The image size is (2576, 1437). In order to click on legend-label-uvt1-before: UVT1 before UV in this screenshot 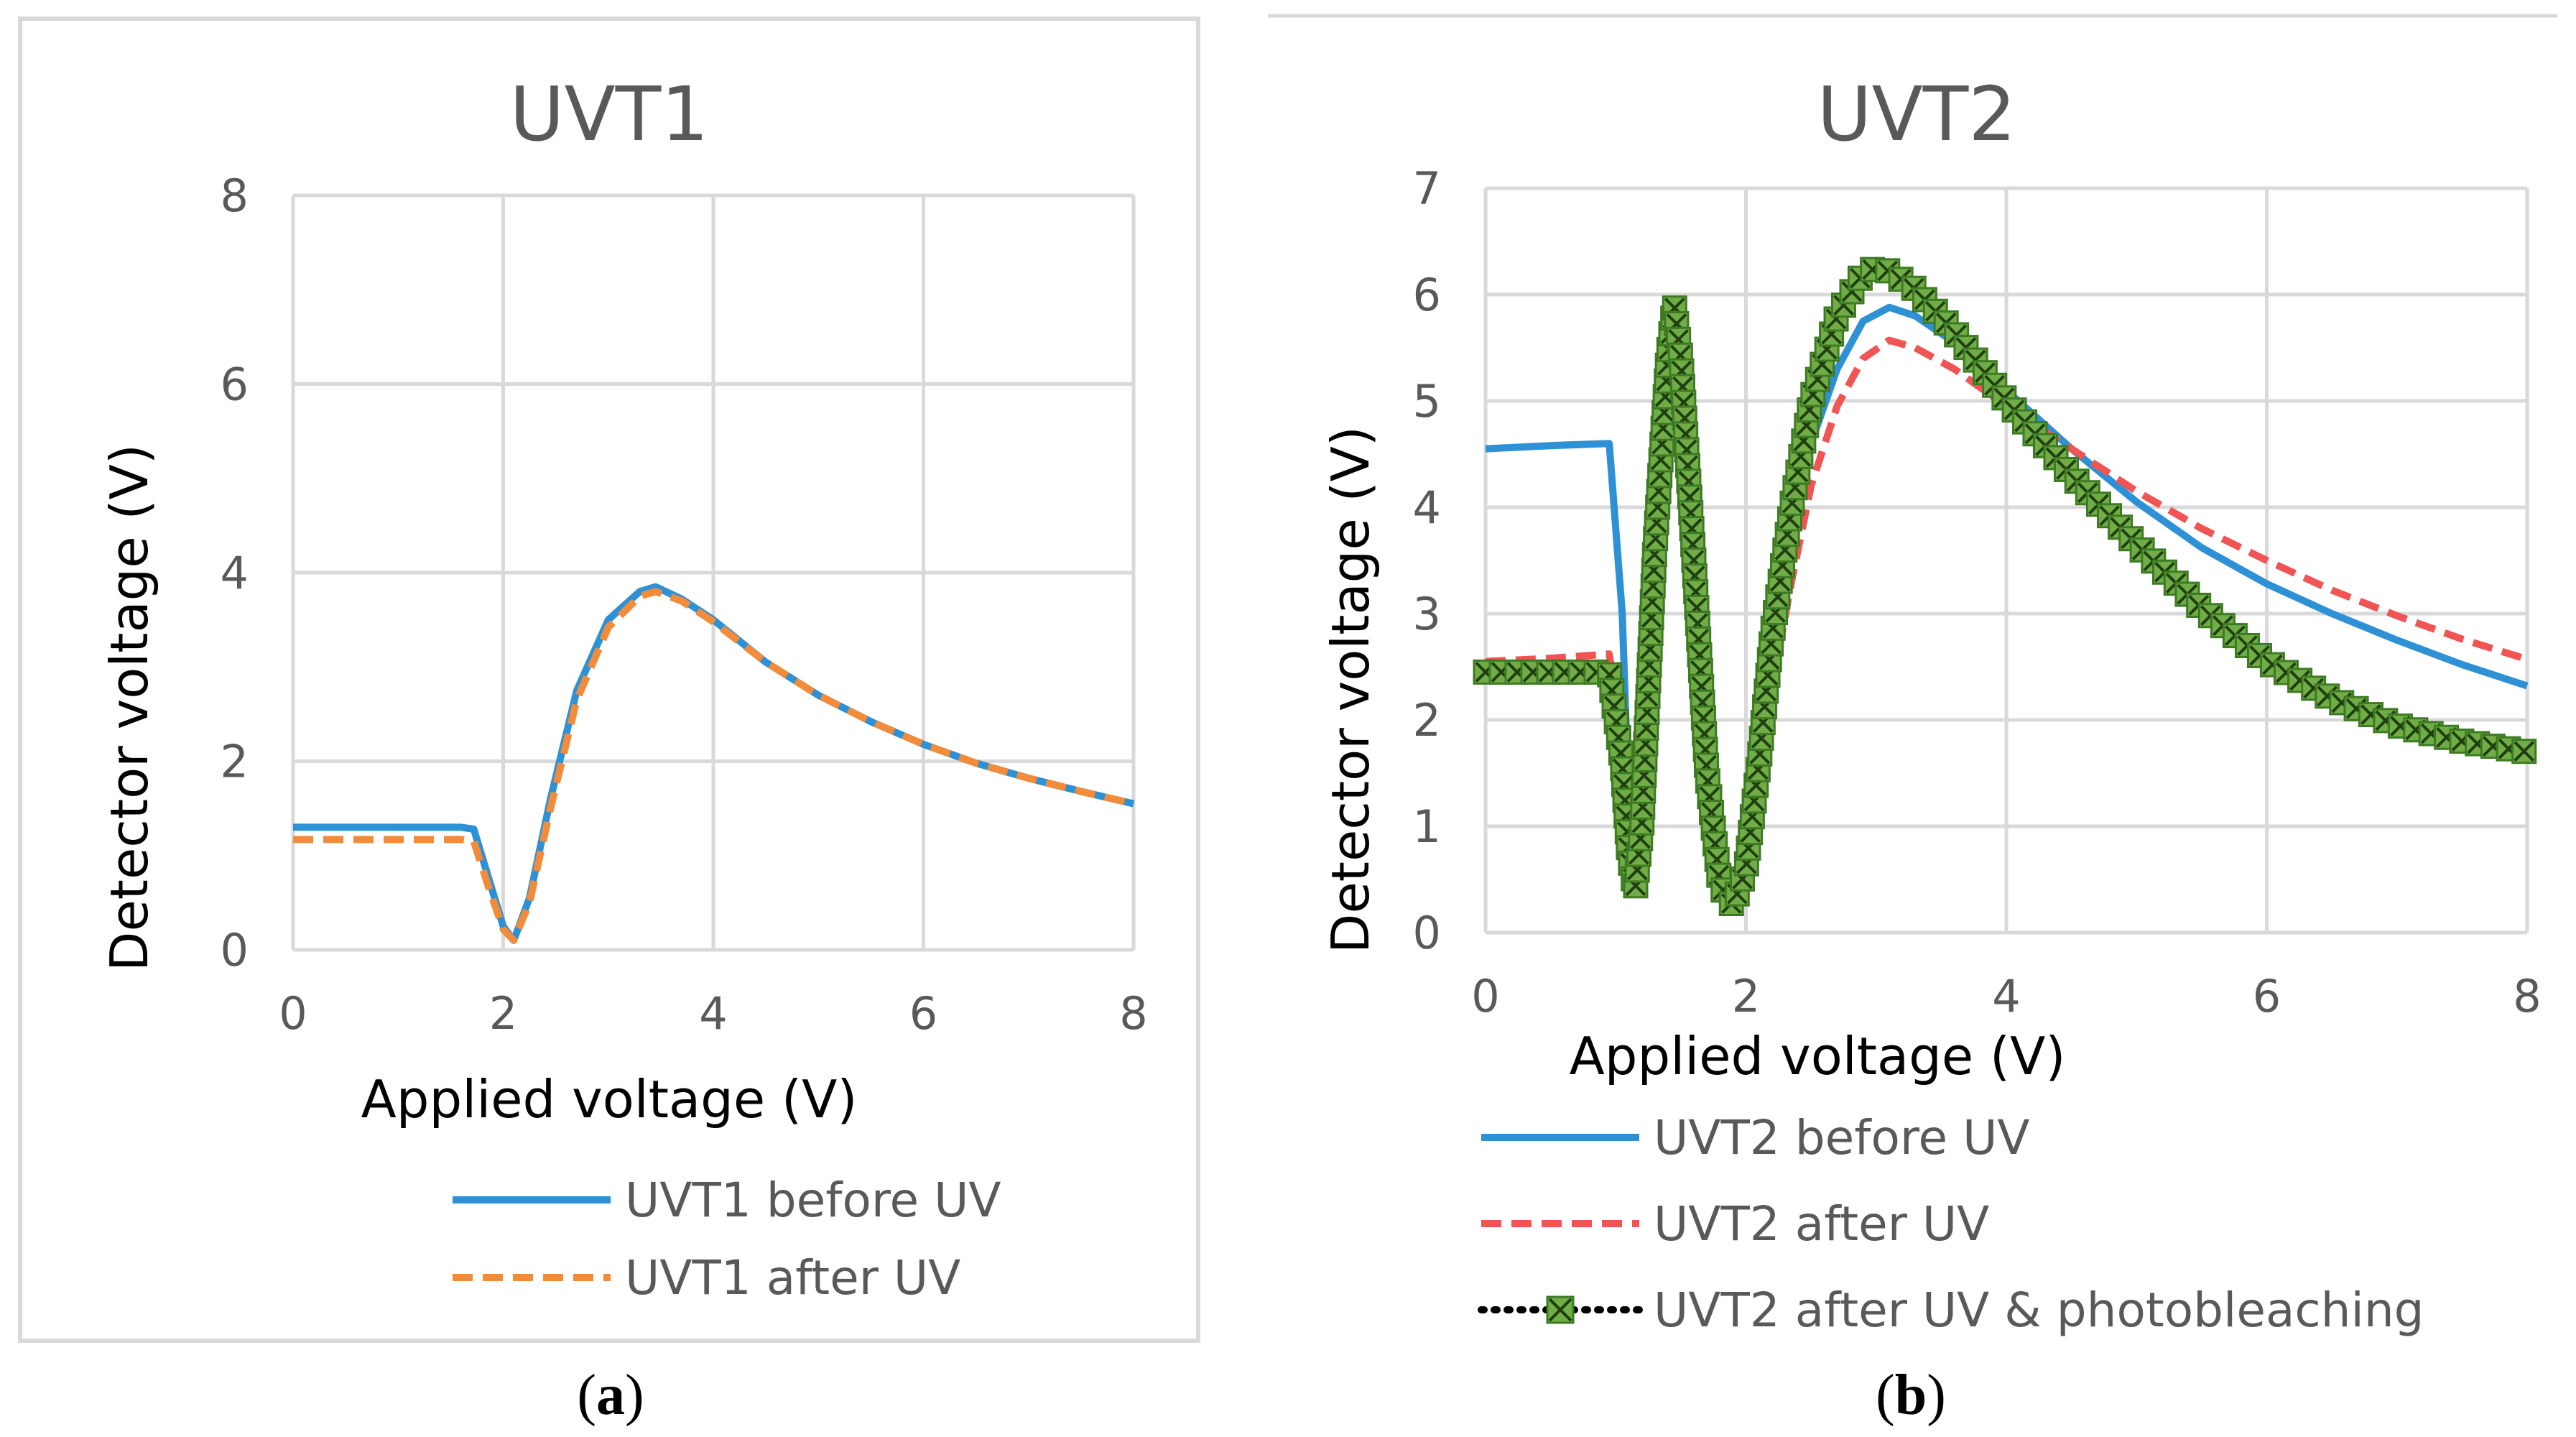, I will do `click(813, 1200)`.